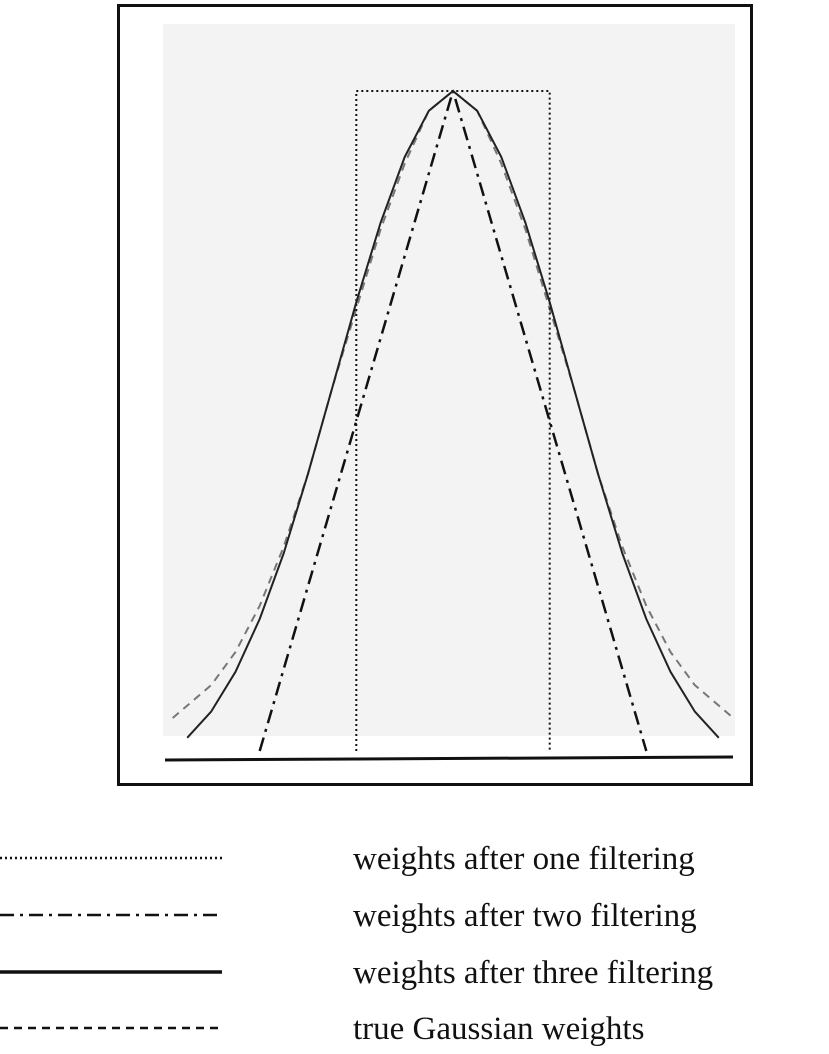  Describe the element at coordinates (533, 973) in the screenshot. I see `legend-label-3: weights after three filtering` at that location.